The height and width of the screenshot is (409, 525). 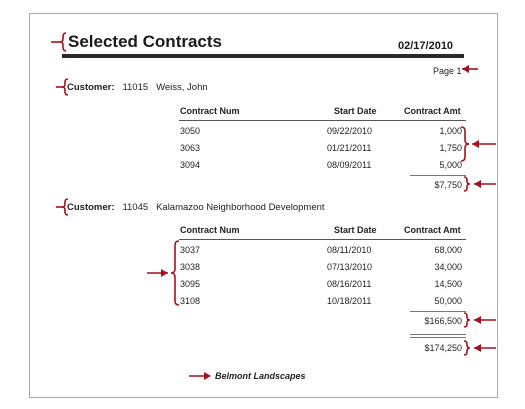 I want to click on title-rule, so click(x=263, y=56).